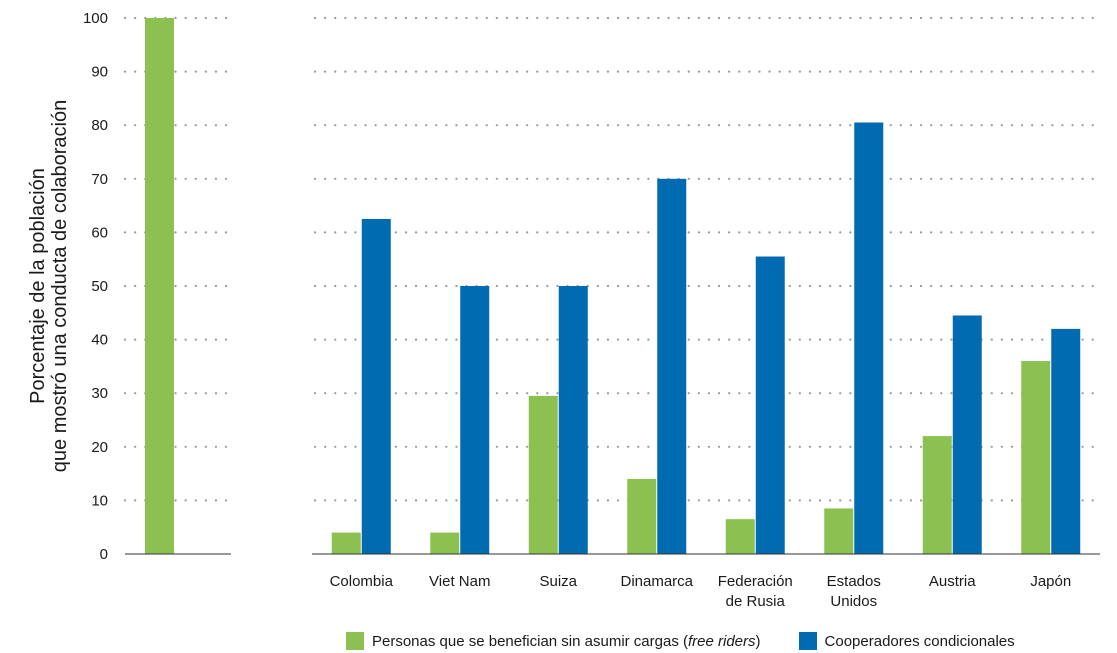  What do you see at coordinates (755, 581) in the screenshot?
I see `category-label: Federación` at bounding box center [755, 581].